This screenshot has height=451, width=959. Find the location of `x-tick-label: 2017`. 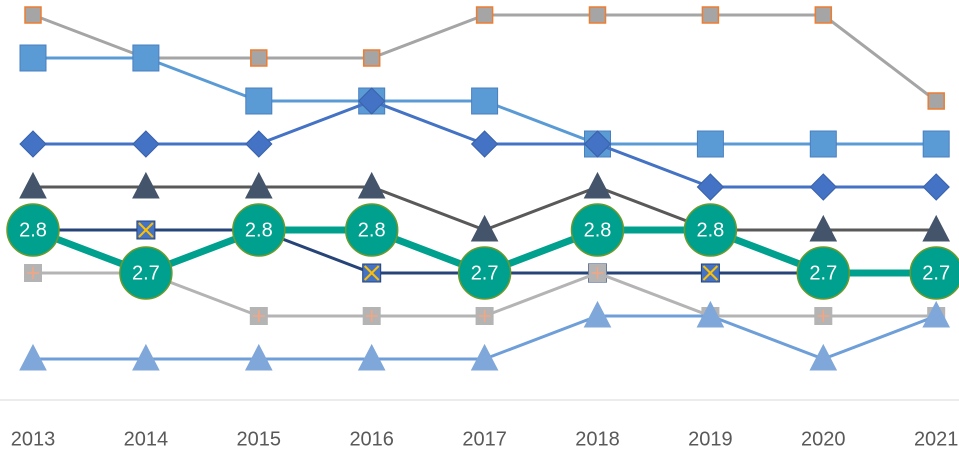

x-tick-label: 2017 is located at coordinates (484, 439).